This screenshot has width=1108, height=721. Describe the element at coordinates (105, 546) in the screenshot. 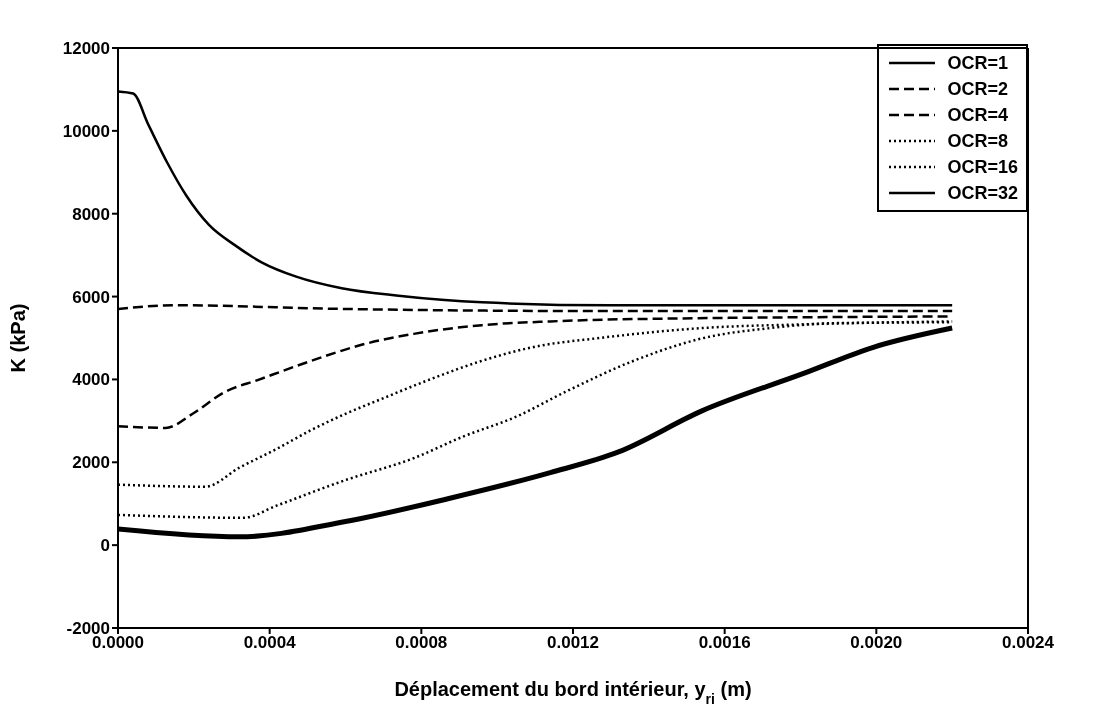

I see `y-tick-label: 0` at that location.